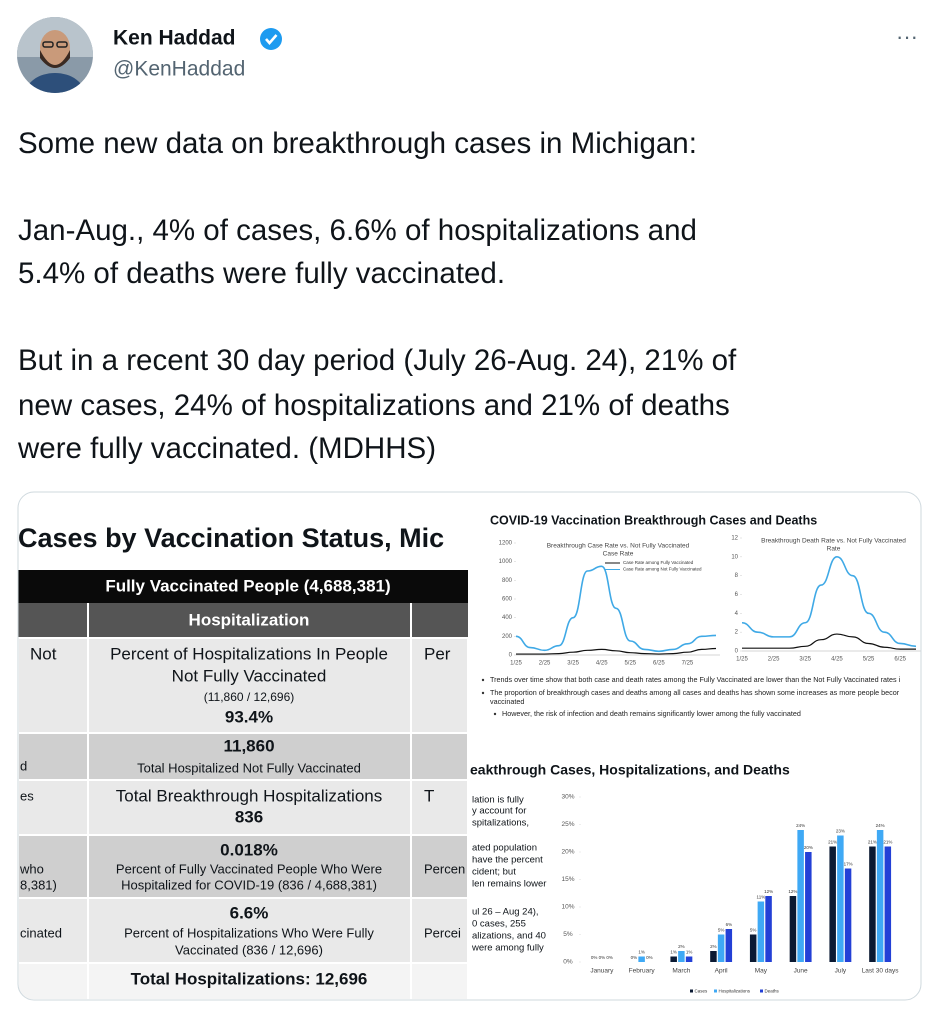 The width and height of the screenshot is (938, 1016). Describe the element at coordinates (900, 660) in the screenshot. I see `x-tick-label: 6/25` at that location.